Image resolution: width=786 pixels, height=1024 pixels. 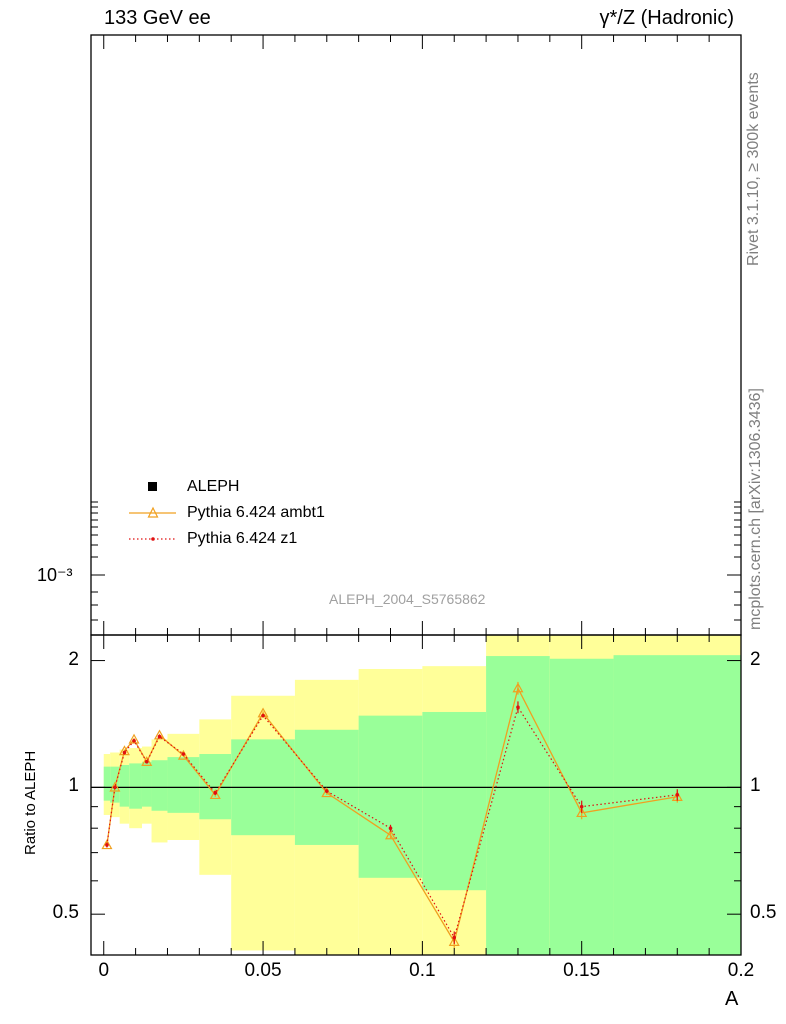 I want to click on ratio-ytick-label-left-2: 2, so click(x=73, y=659).